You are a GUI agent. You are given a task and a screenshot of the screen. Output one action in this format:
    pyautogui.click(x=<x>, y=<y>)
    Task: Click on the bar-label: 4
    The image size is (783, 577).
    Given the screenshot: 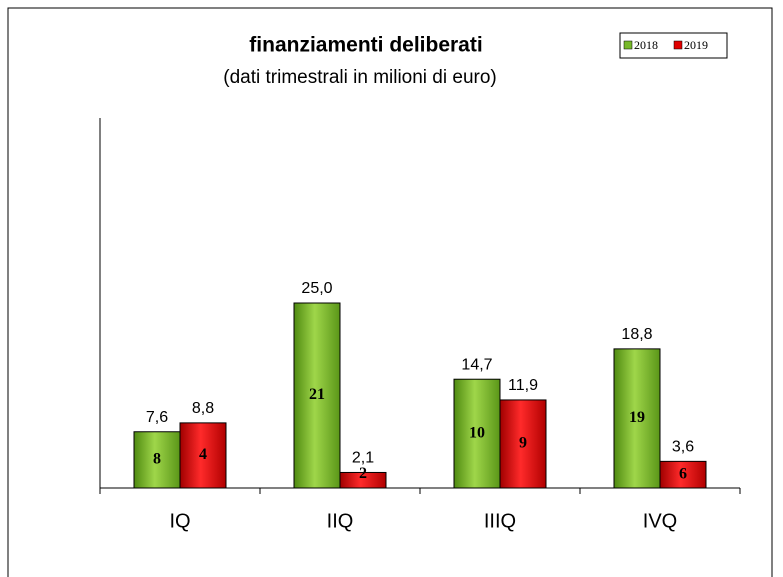 What is the action you would take?
    pyautogui.click(x=203, y=454)
    